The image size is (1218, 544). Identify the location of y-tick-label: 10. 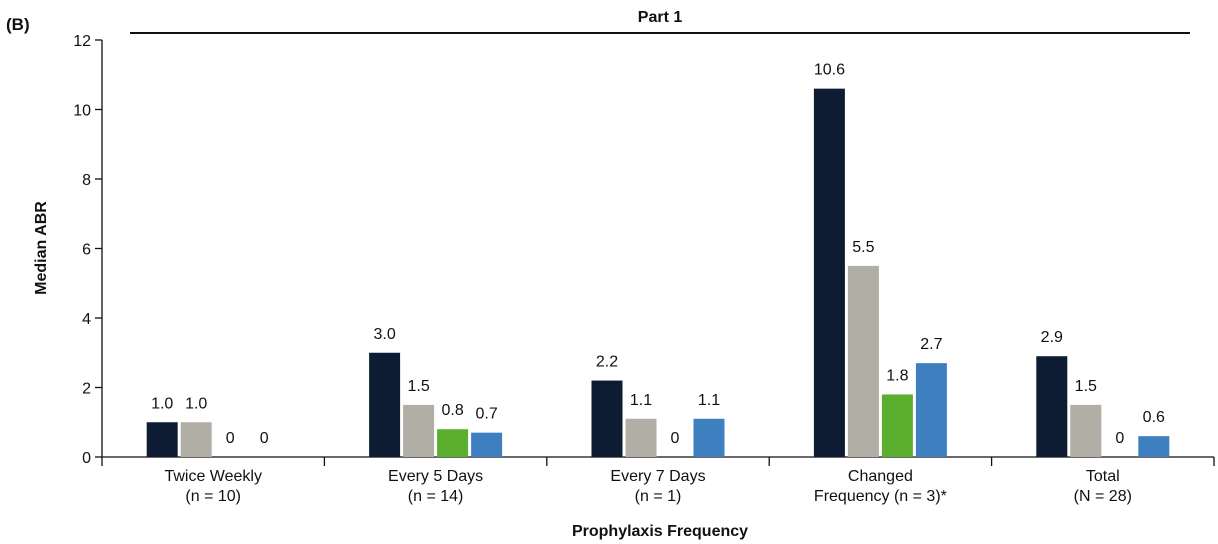
(82, 111).